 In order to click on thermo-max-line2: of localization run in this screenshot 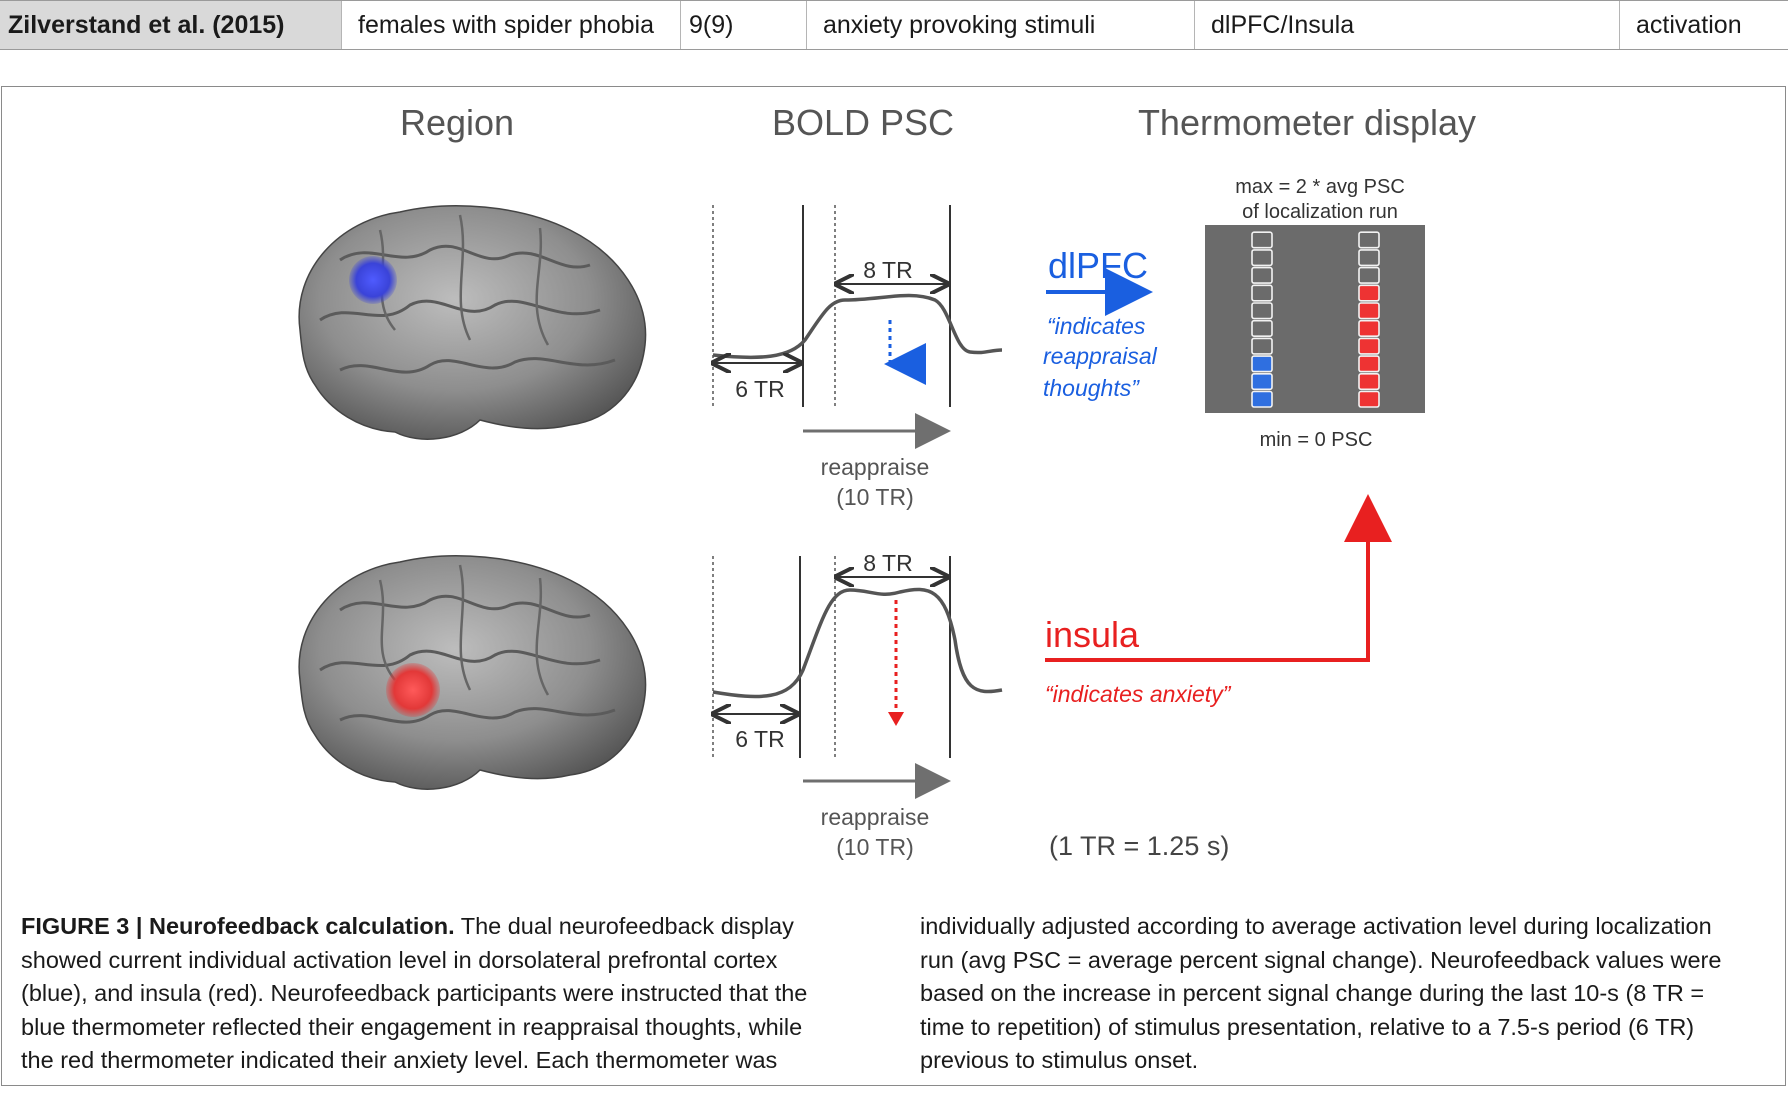, I will do `click(1320, 212)`.